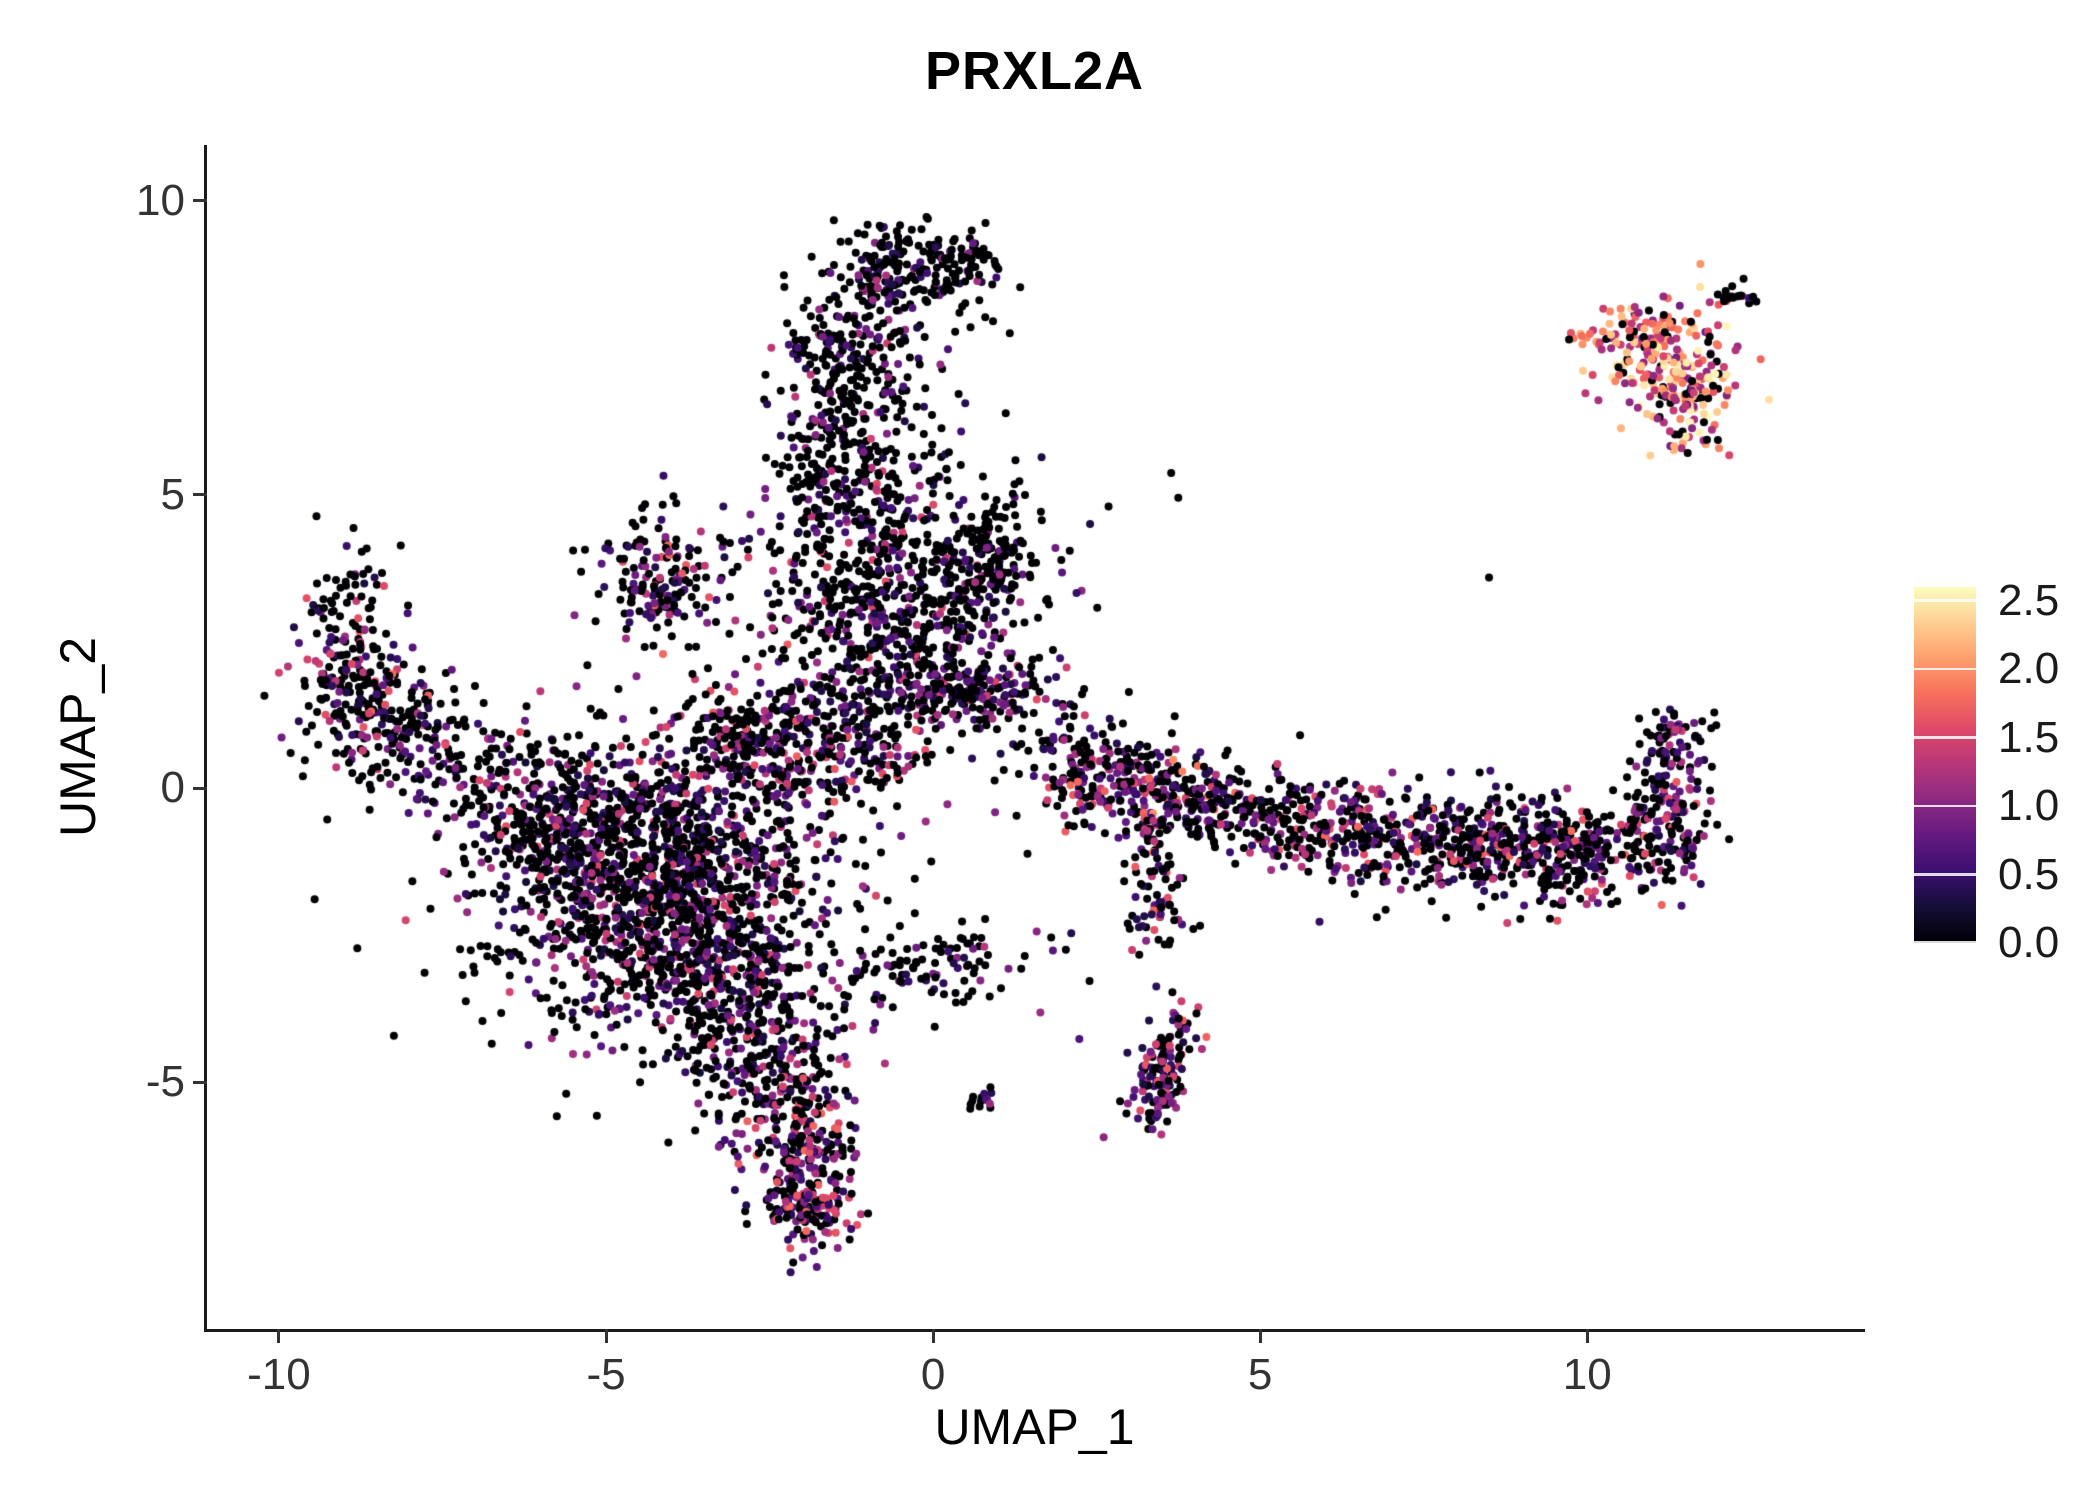 The image size is (2100, 1500). I want to click on x-tick-label: -10, so click(279, 1374).